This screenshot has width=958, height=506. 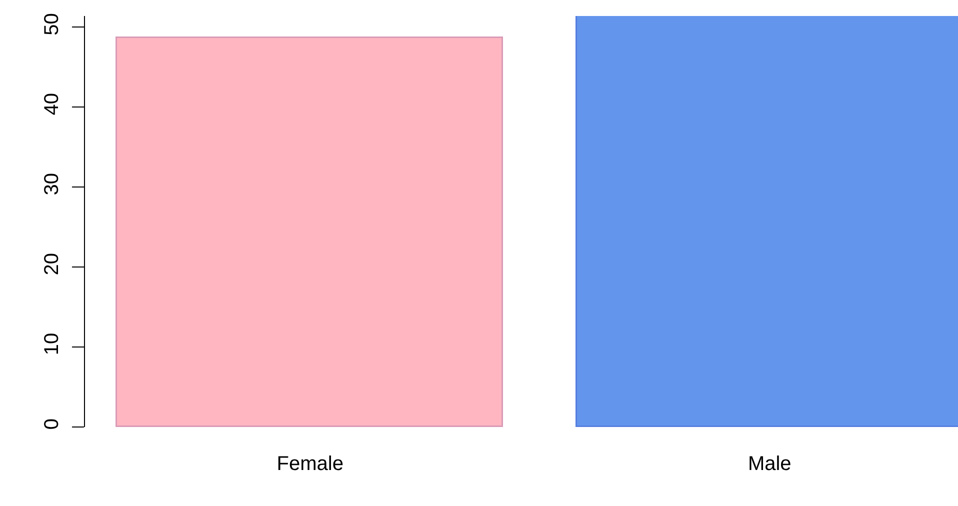 I want to click on y-tick-label: 10, so click(x=52, y=344).